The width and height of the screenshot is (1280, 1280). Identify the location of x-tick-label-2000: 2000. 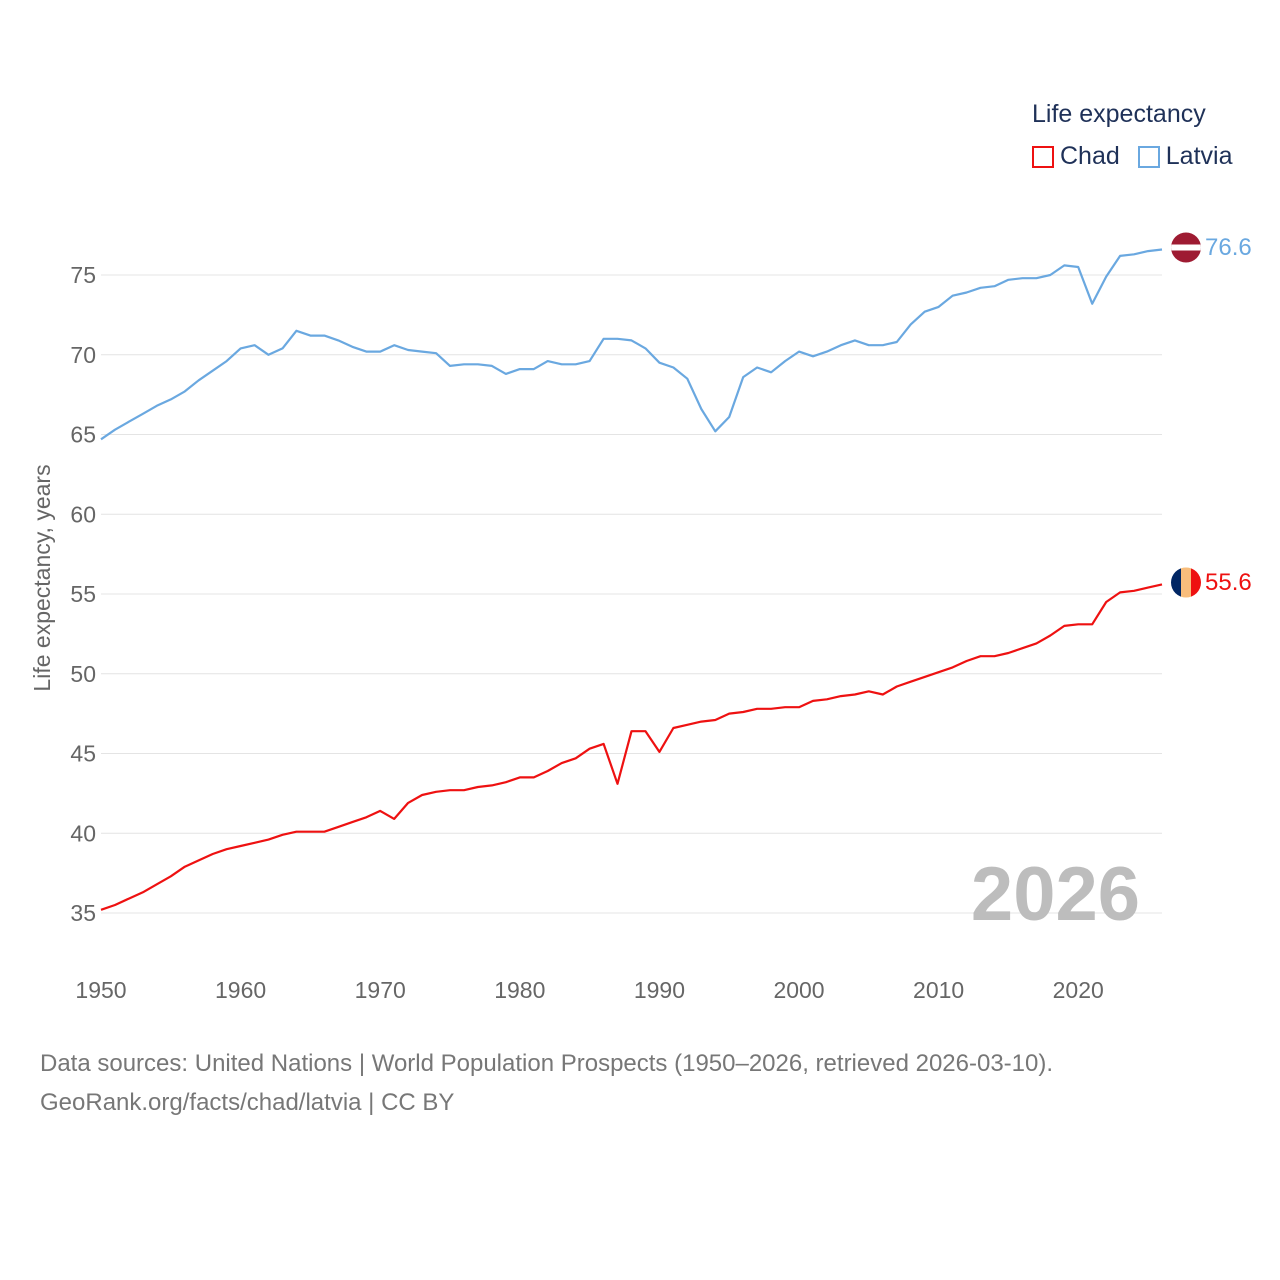
(798, 990).